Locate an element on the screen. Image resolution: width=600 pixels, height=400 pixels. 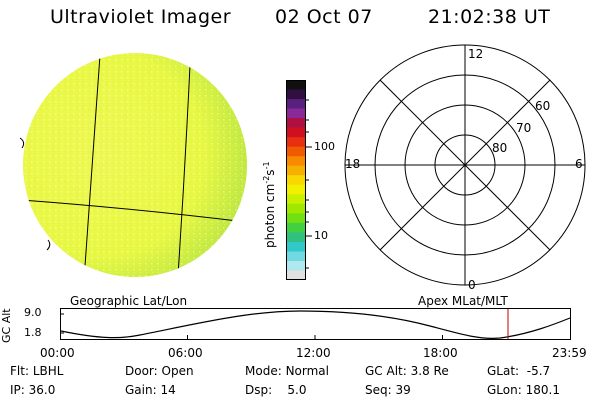
mlat-label-70: 70 is located at coordinates (523, 128).